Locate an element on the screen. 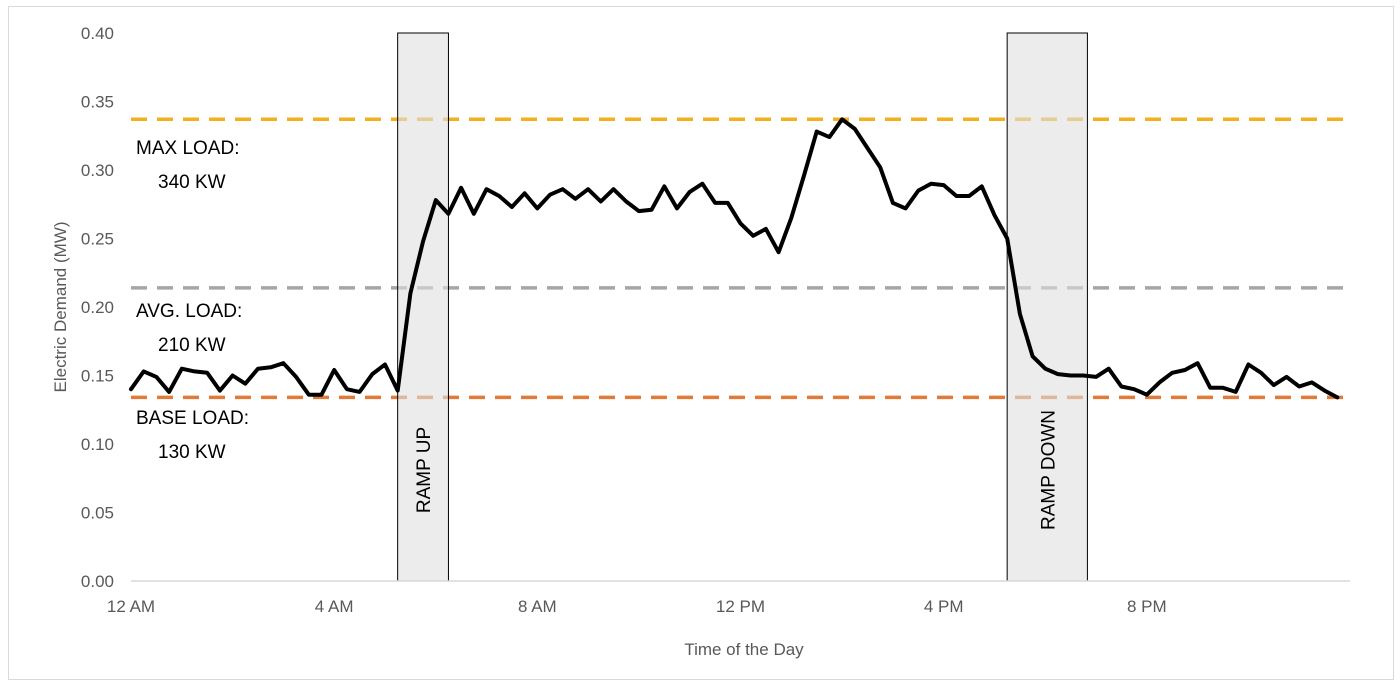  y-tick-label: 0.20 is located at coordinates (97, 307).